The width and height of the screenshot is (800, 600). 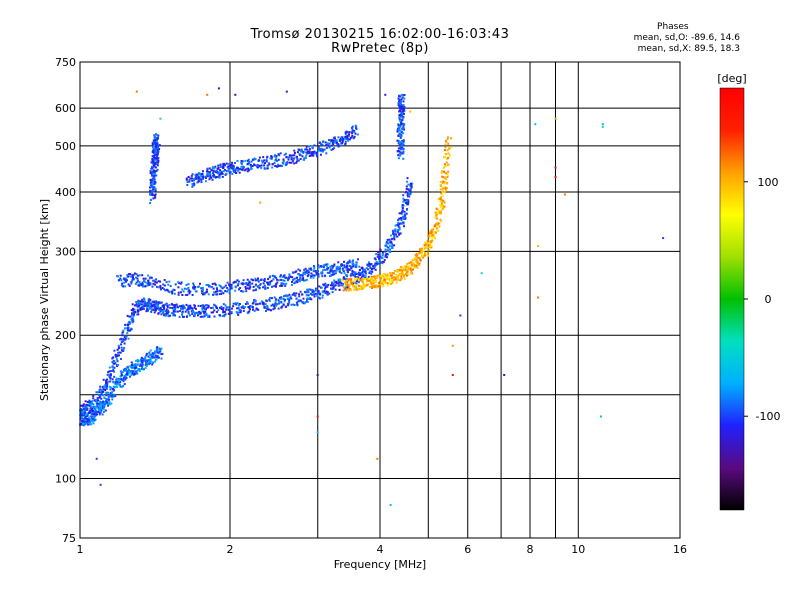 What do you see at coordinates (467, 549) in the screenshot?
I see `x-tick-label: 6` at bounding box center [467, 549].